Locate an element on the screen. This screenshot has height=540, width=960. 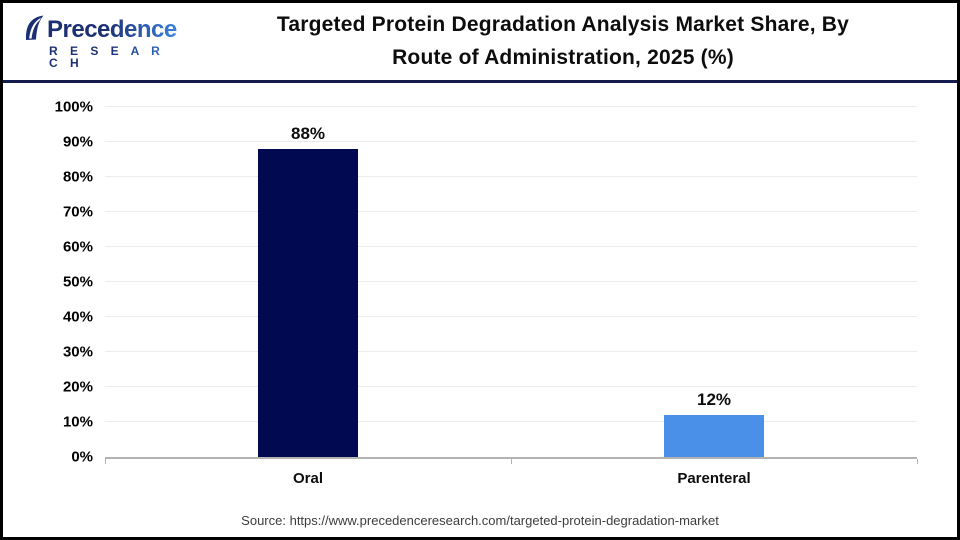
y-axis-label-100: 100% is located at coordinates (73, 107).